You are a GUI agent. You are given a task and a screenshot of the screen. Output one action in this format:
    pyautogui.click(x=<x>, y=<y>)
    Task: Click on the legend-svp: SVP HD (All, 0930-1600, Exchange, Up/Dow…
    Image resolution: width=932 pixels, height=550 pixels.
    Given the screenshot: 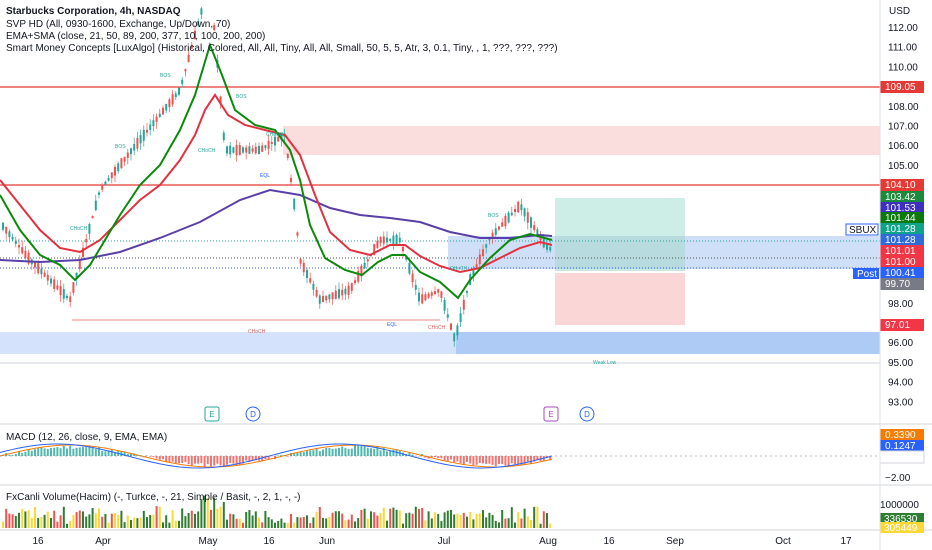 What is the action you would take?
    pyautogui.click(x=118, y=24)
    